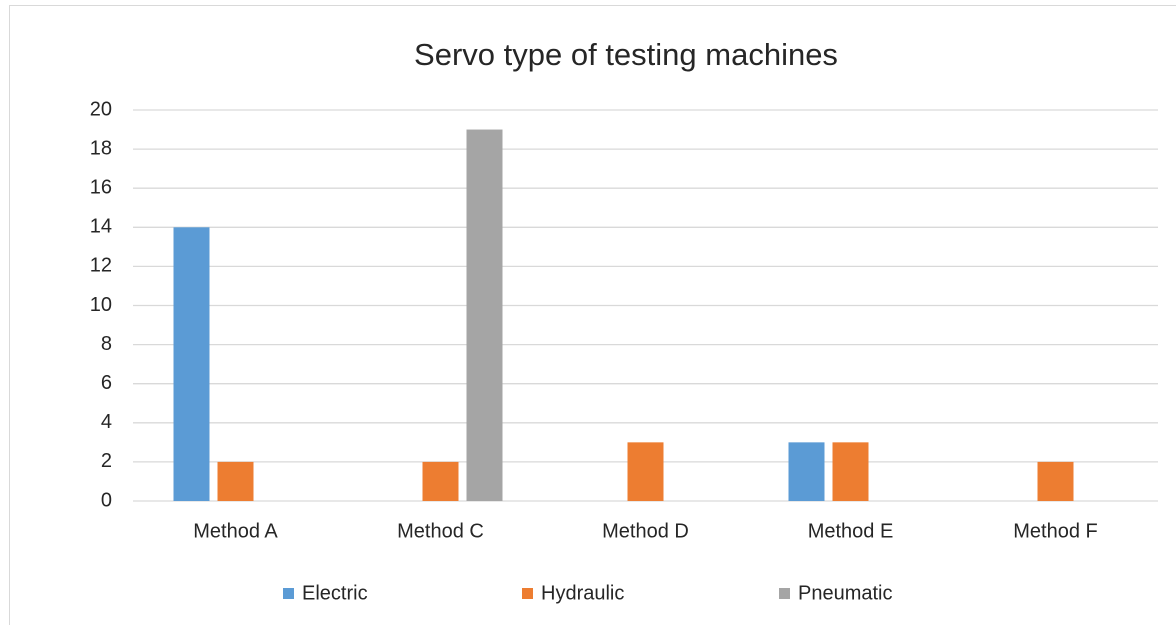 This screenshot has width=1176, height=630. What do you see at coordinates (645, 531) in the screenshot?
I see `x-tick-label: Method D` at bounding box center [645, 531].